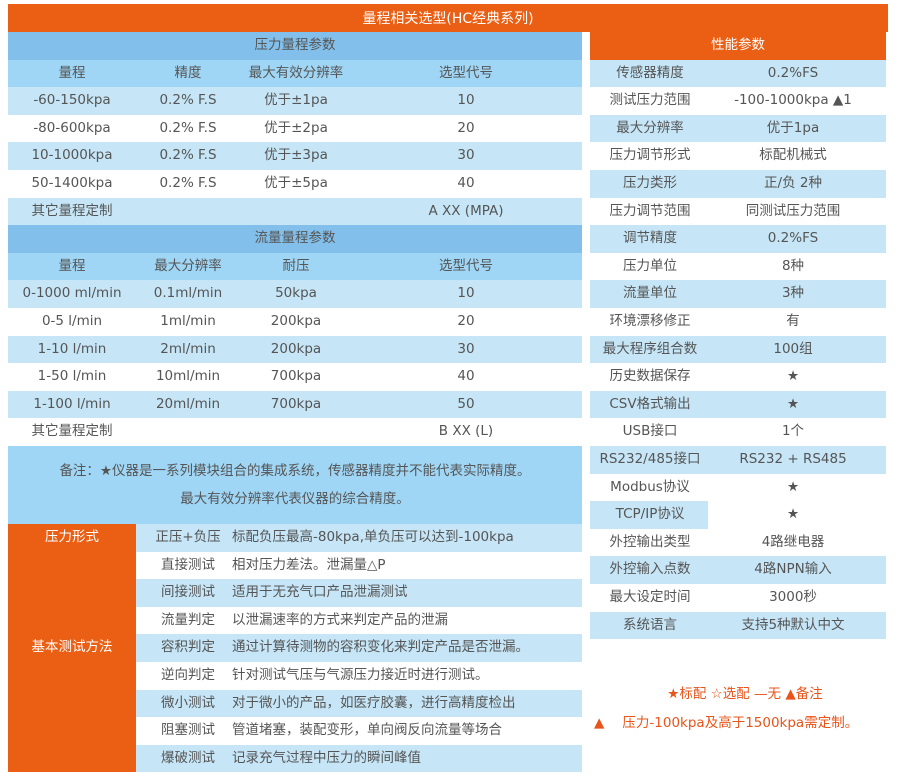  Describe the element at coordinates (650, 376) in the screenshot. I see `performance-label: 历史数据保存` at that location.